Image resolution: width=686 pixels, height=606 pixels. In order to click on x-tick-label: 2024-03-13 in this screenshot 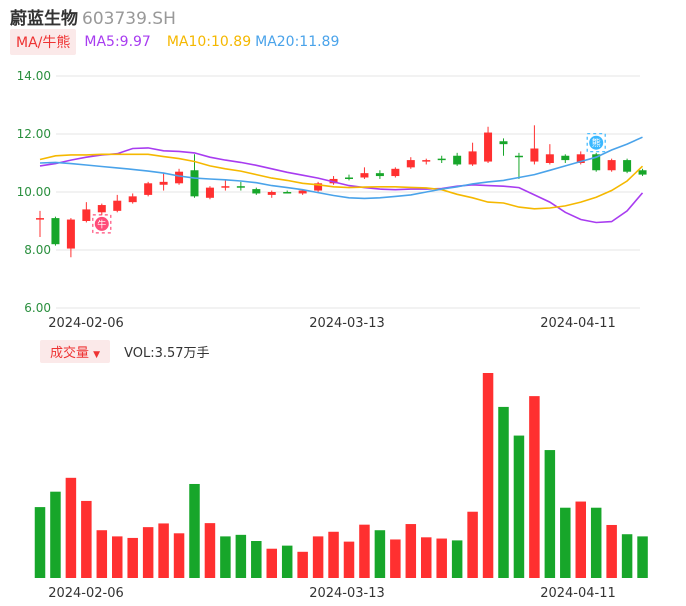, I will do `click(347, 323)`.